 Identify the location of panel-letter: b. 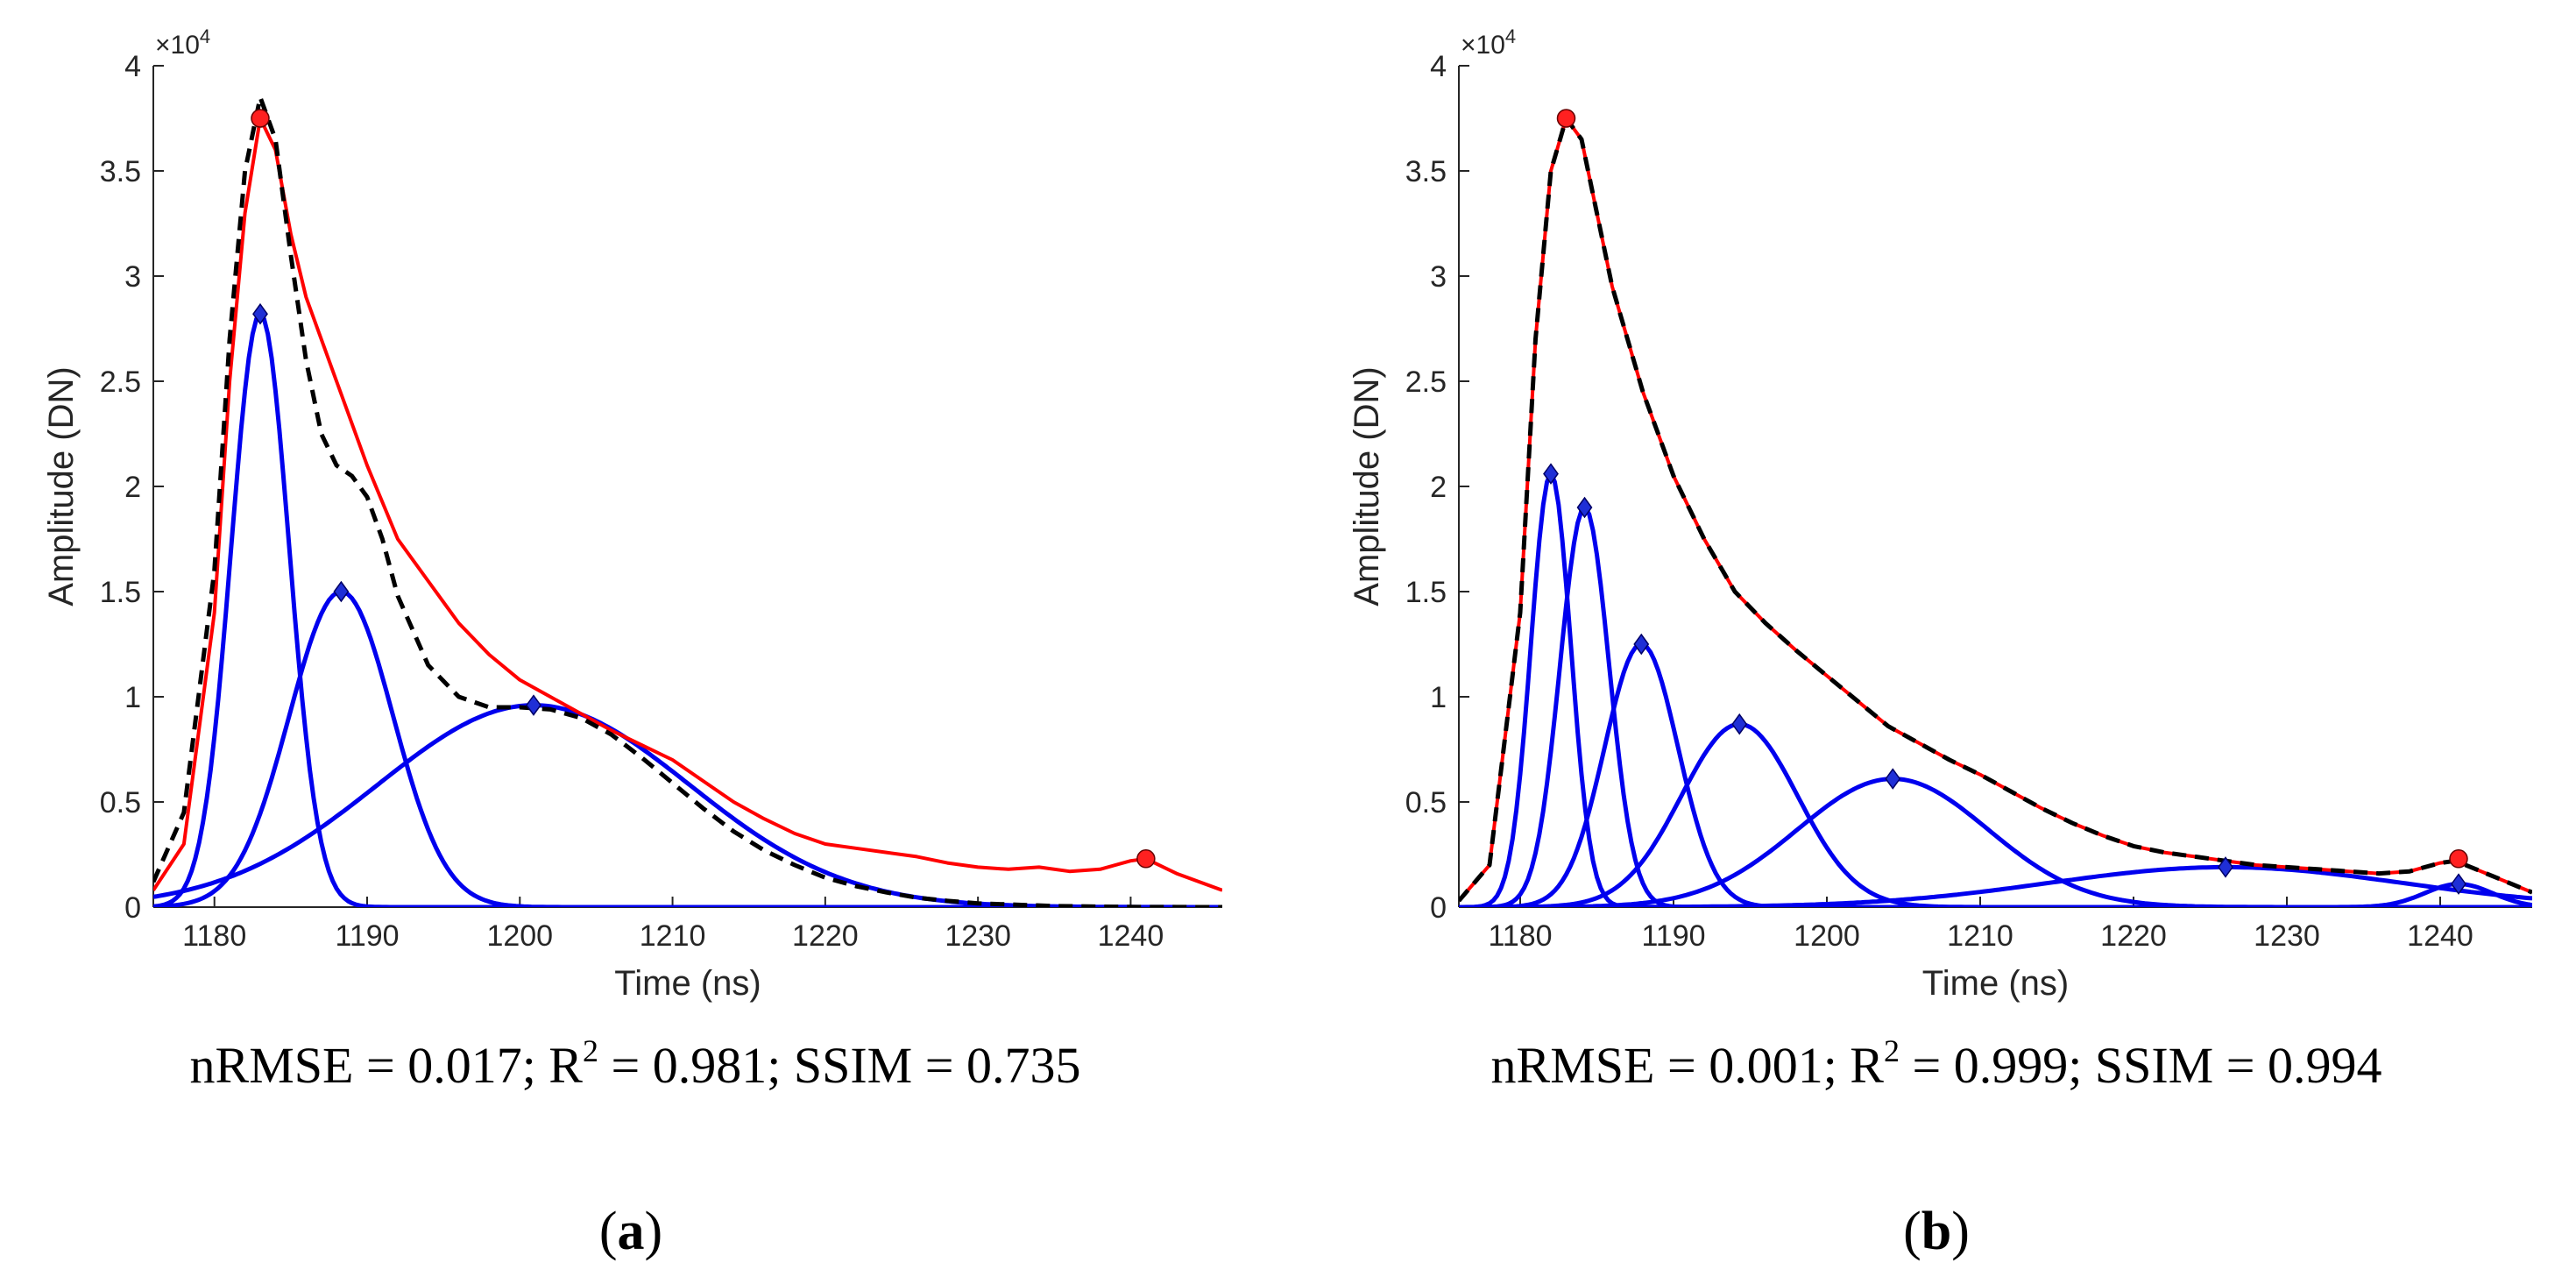
(1936, 1231).